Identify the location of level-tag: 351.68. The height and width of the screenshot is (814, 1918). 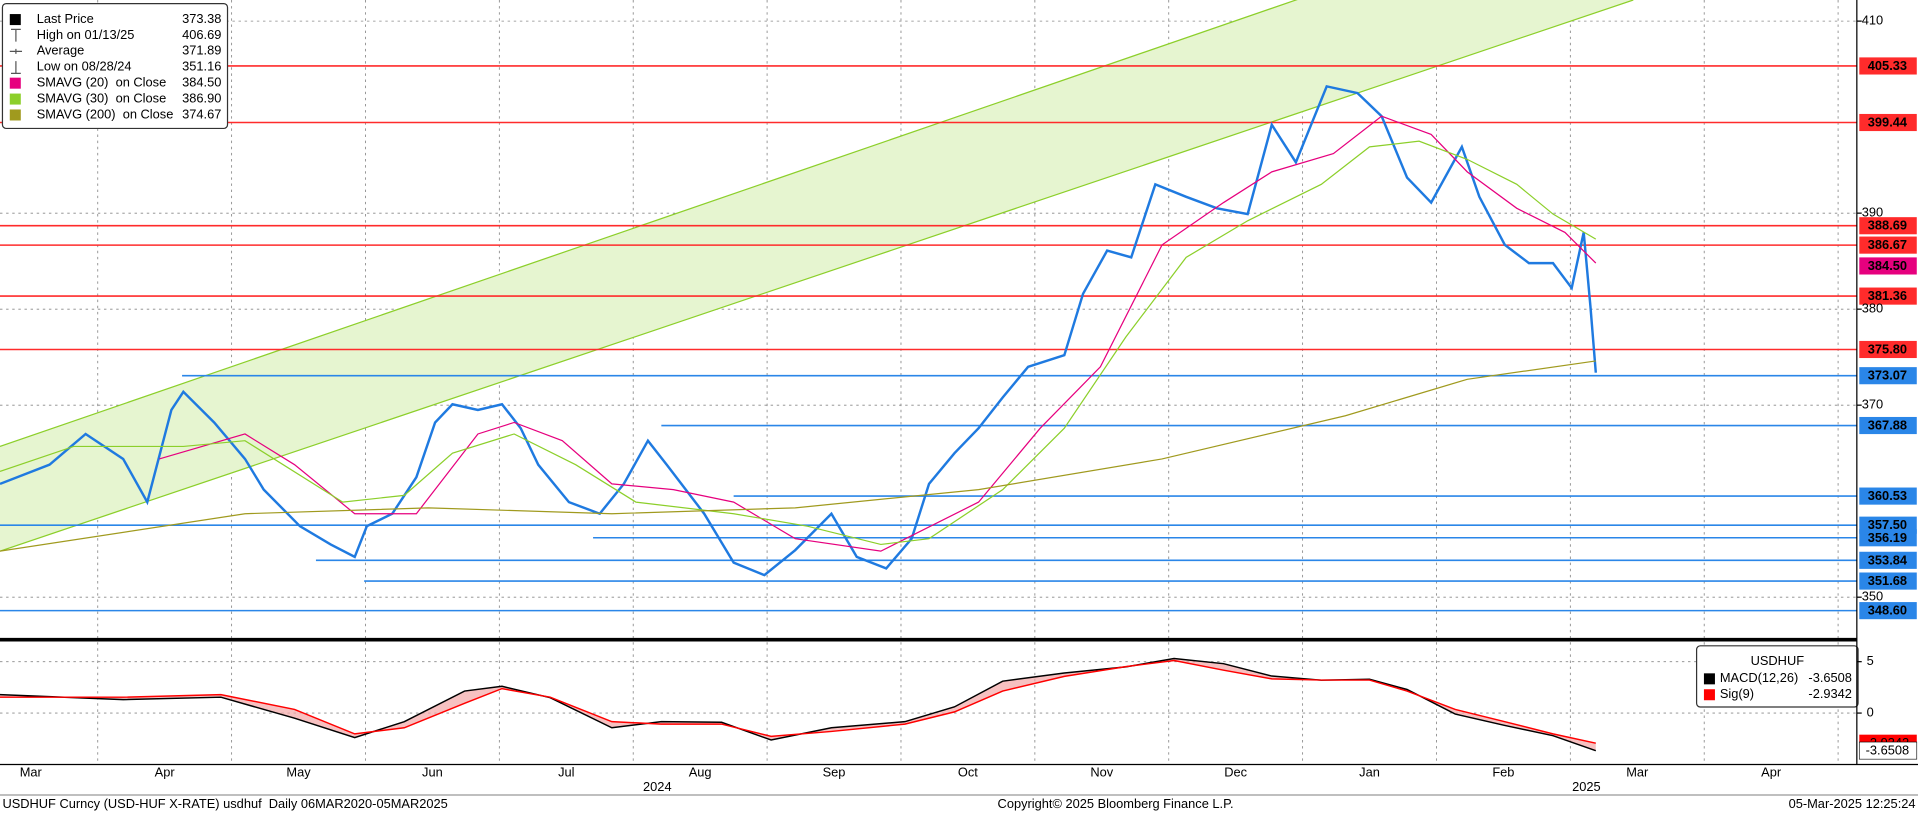
(1887, 580).